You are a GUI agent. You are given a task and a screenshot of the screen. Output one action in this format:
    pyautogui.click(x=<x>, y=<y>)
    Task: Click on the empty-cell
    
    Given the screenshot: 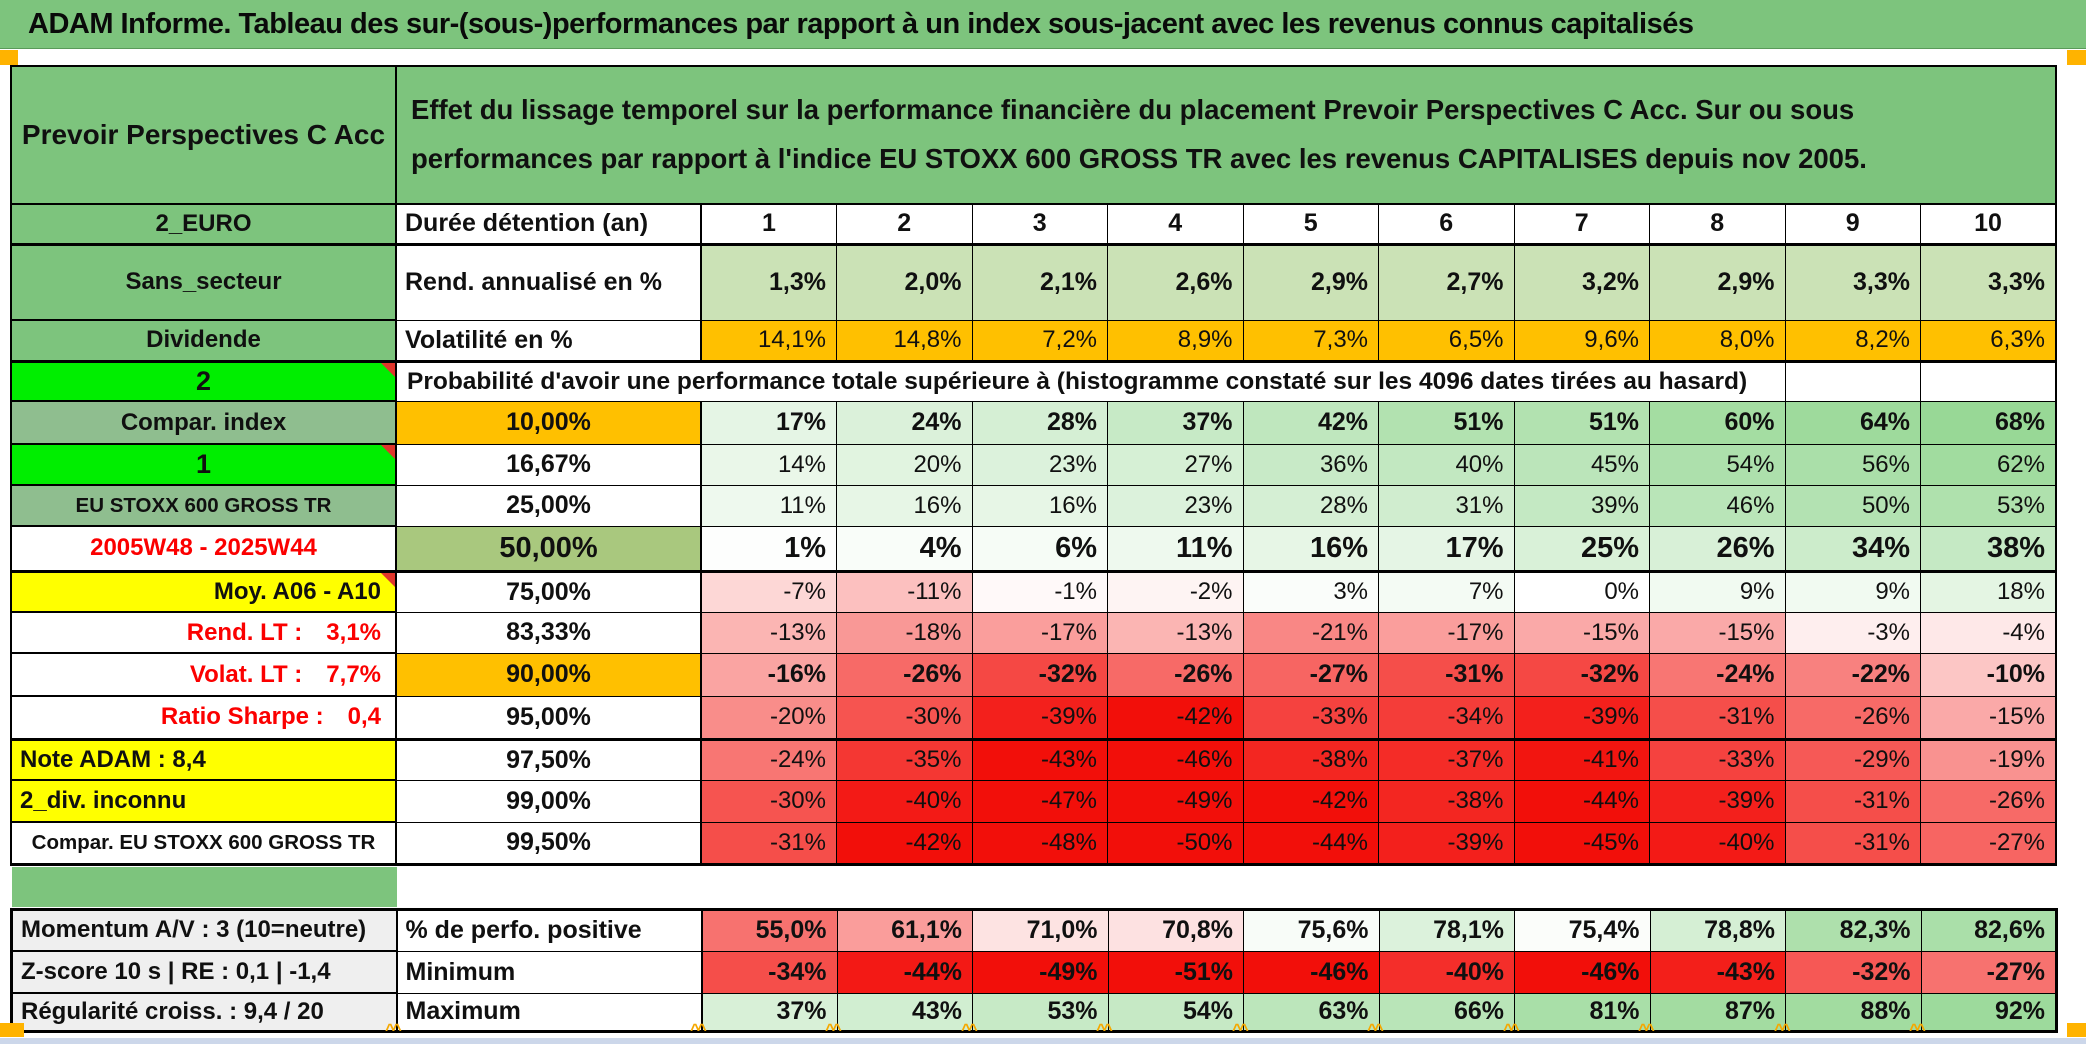 What is the action you would take?
    pyautogui.click(x=1988, y=381)
    